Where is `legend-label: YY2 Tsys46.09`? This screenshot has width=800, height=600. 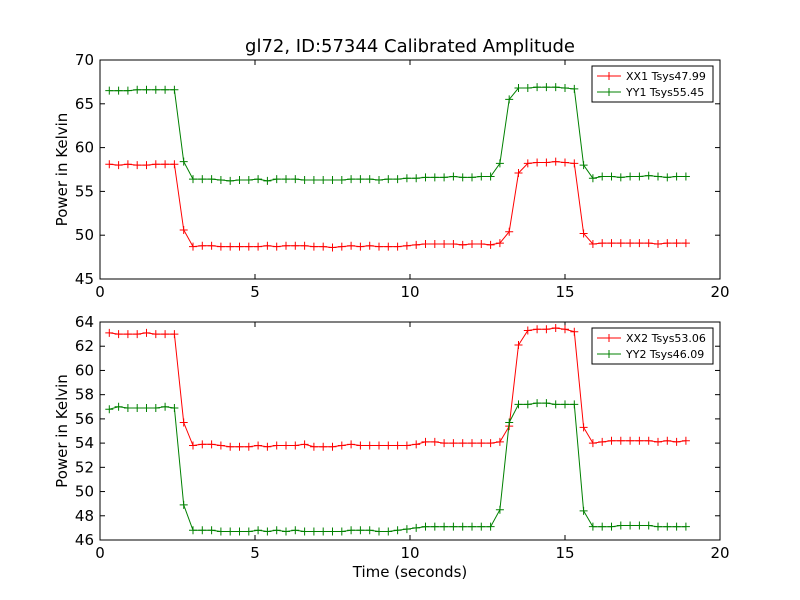 legend-label: YY2 Tsys46.09 is located at coordinates (664, 354).